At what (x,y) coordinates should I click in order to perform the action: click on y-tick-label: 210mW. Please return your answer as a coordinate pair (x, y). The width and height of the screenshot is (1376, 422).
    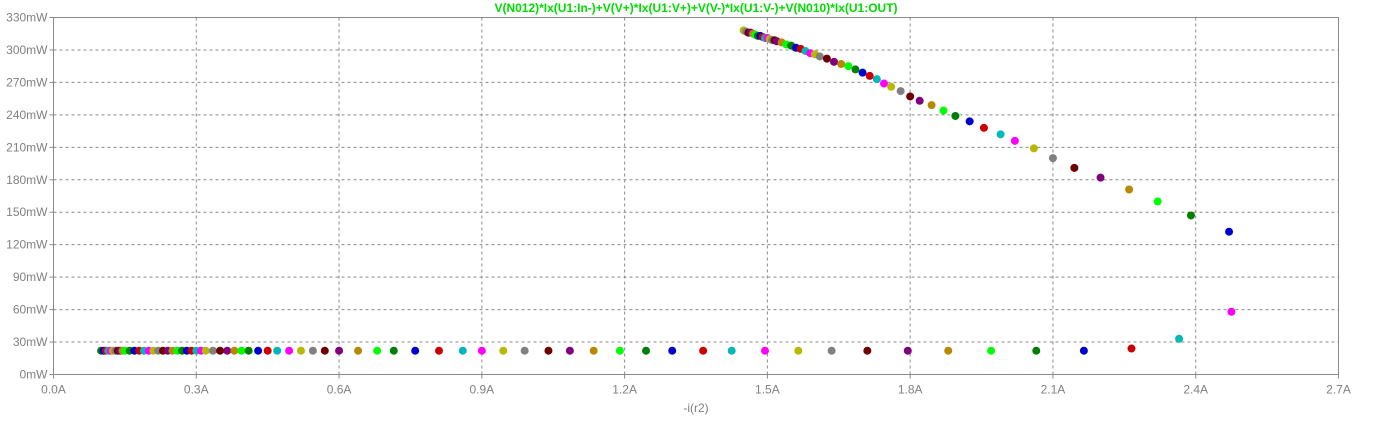
    Looking at the image, I should click on (27, 147).